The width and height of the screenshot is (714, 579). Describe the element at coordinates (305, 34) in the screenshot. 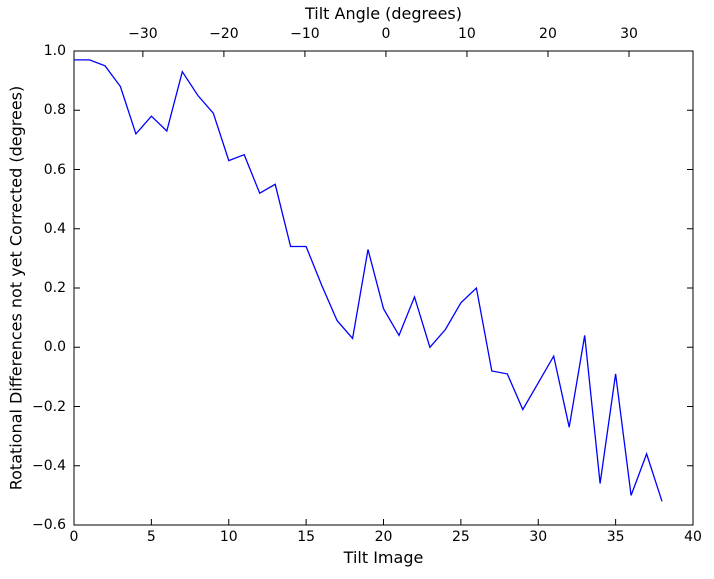

I see `top-tick-label: −10` at that location.